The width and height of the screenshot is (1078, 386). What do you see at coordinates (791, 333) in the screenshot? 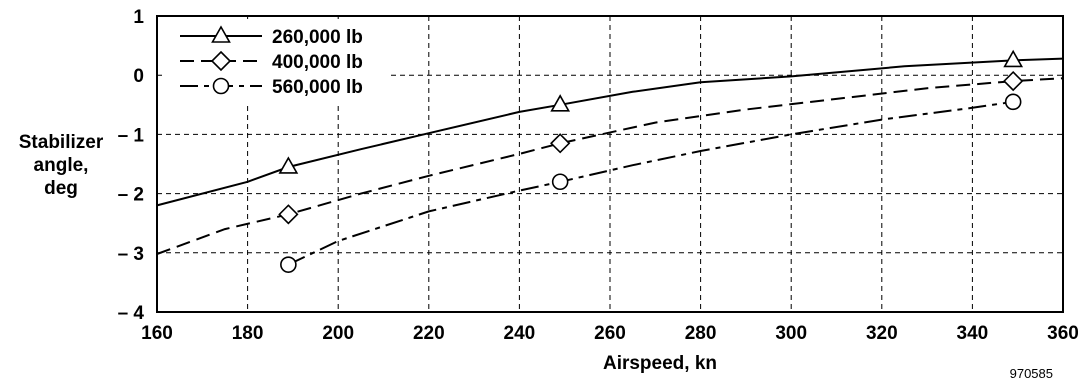
I see `x-tick-label: 300` at bounding box center [791, 333].